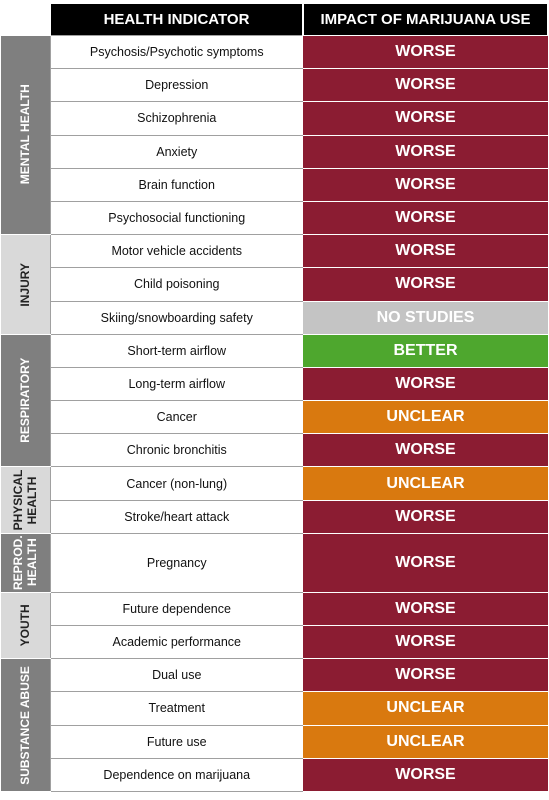 Image resolution: width=549 pixels, height=800 pixels. What do you see at coordinates (176, 384) in the screenshot?
I see `indicator-cell: Long-term airflow` at bounding box center [176, 384].